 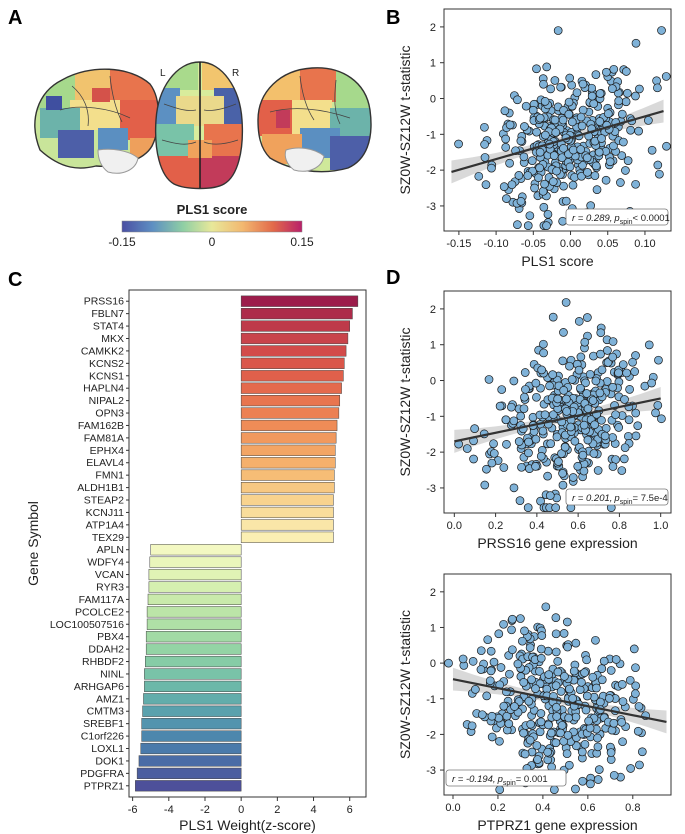 What do you see at coordinates (105, 513) in the screenshot?
I see `gene-label: KCNJ11` at bounding box center [105, 513].